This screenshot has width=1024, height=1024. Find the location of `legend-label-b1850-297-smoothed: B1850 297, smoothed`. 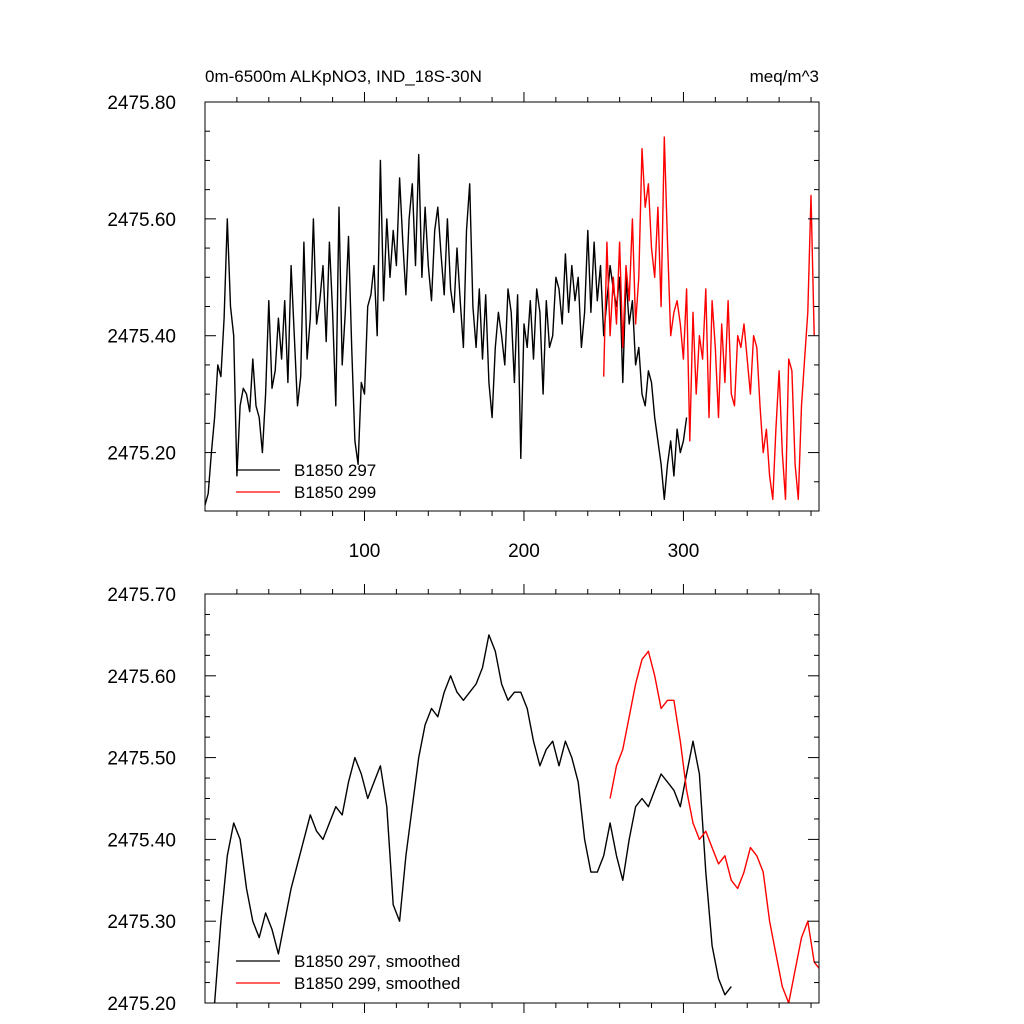

legend-label-b1850-297-smoothed: B1850 297, smoothed is located at coordinates (377, 961).